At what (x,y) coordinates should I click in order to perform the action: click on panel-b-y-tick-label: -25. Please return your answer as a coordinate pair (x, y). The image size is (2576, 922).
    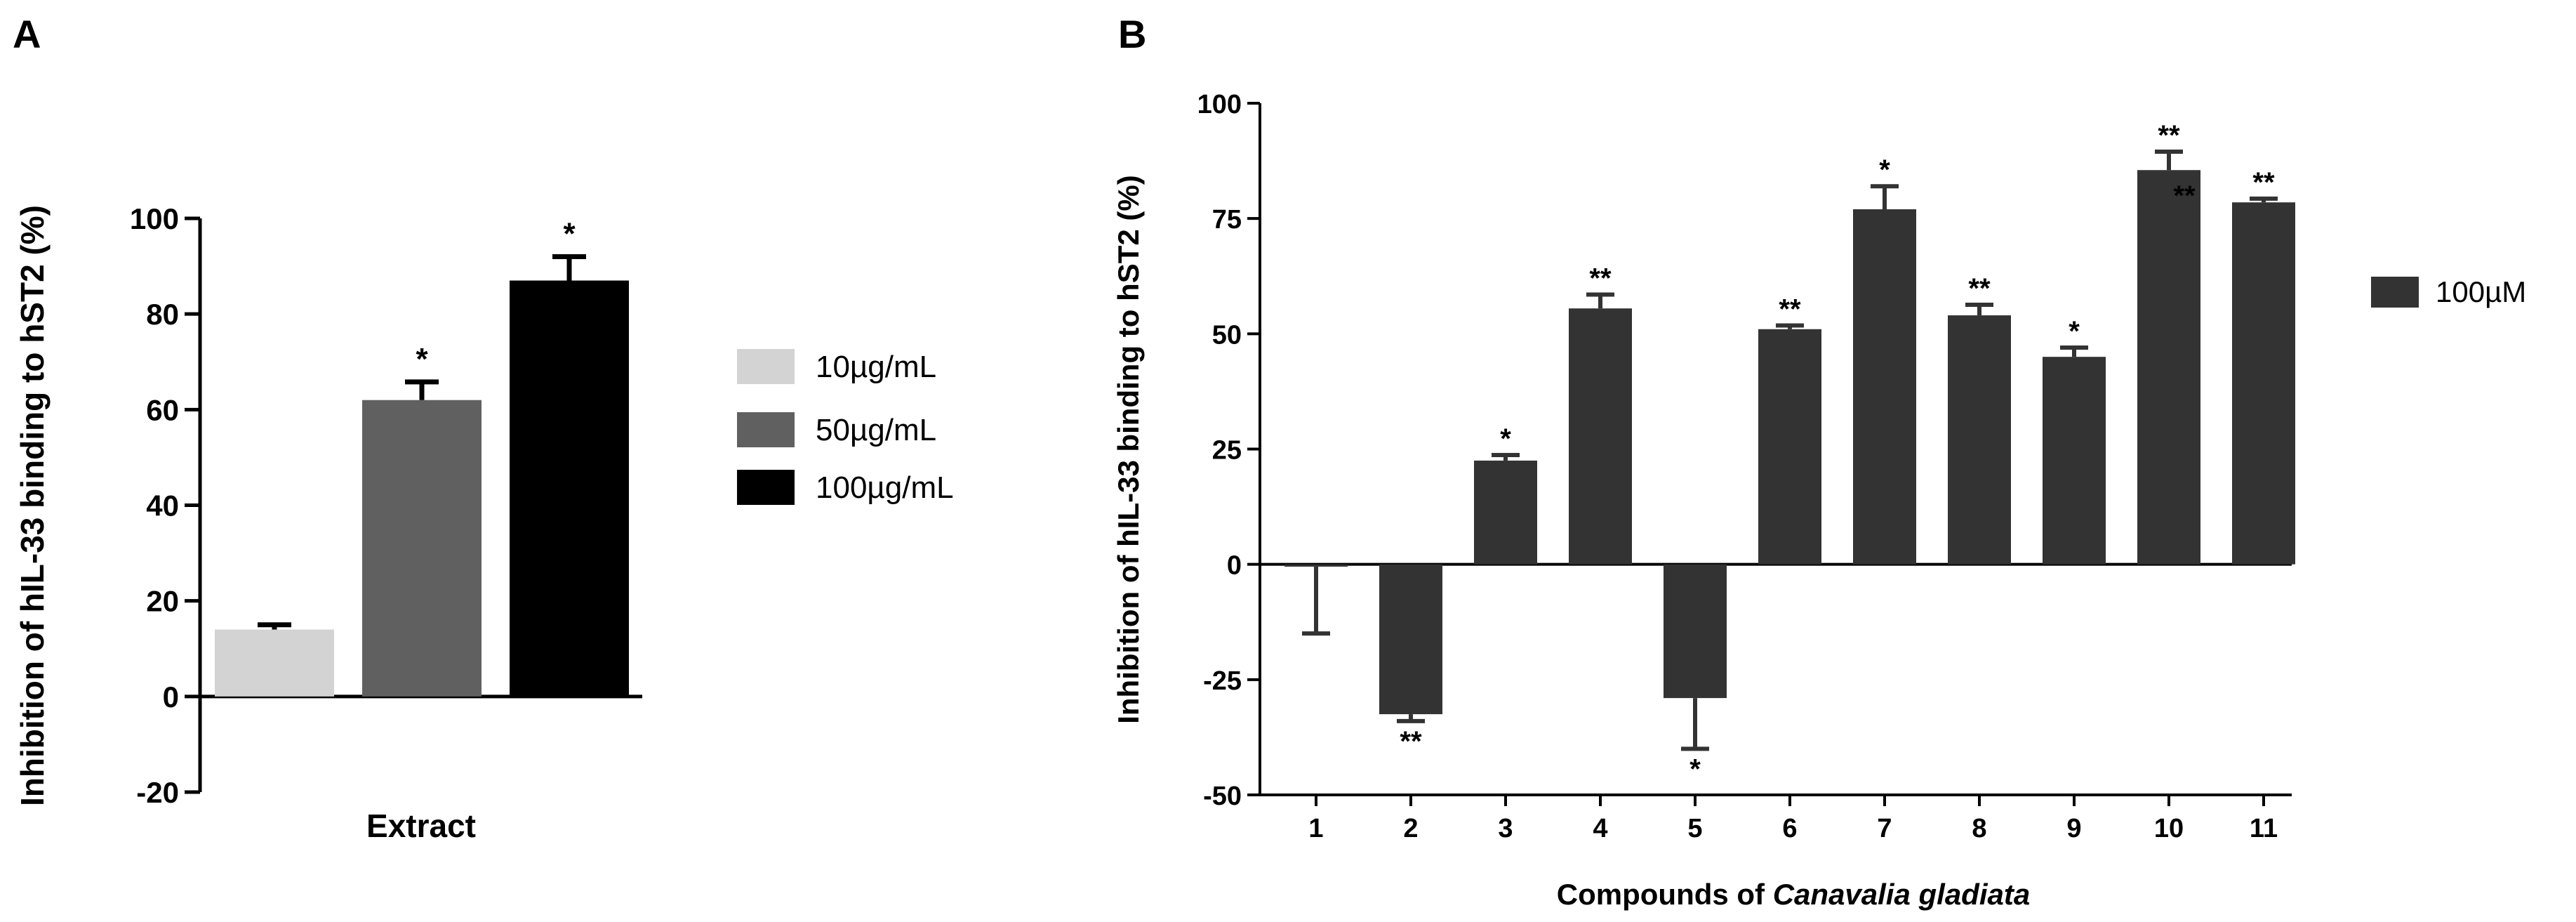
    Looking at the image, I should click on (1223, 681).